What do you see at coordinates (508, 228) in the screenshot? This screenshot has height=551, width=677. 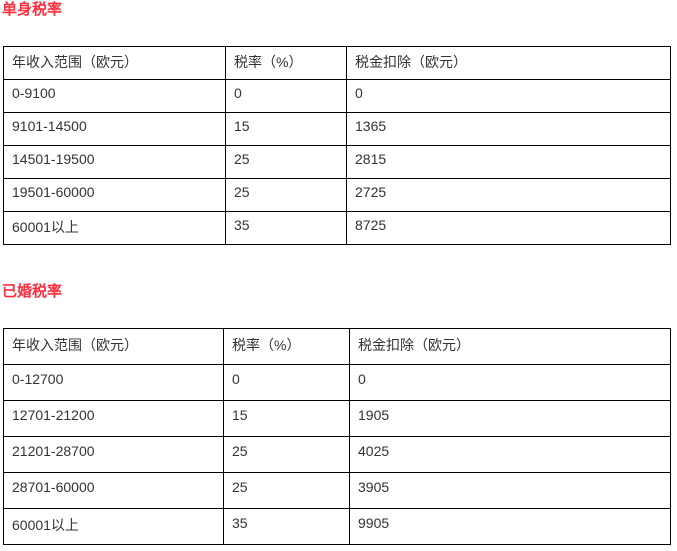 I see `table-cell: 8725` at bounding box center [508, 228].